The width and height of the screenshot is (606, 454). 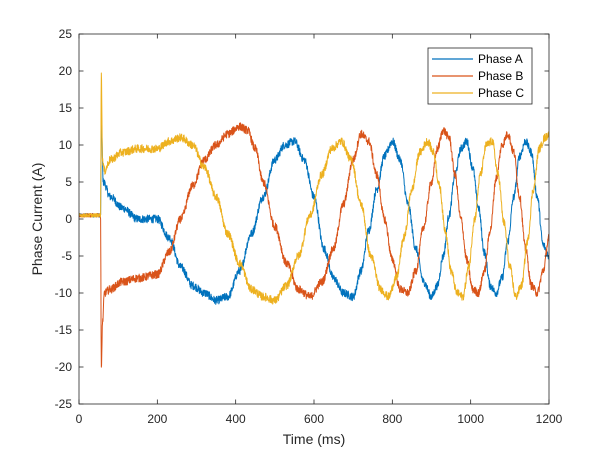 I want to click on x-tick-label: 800, so click(x=392, y=419).